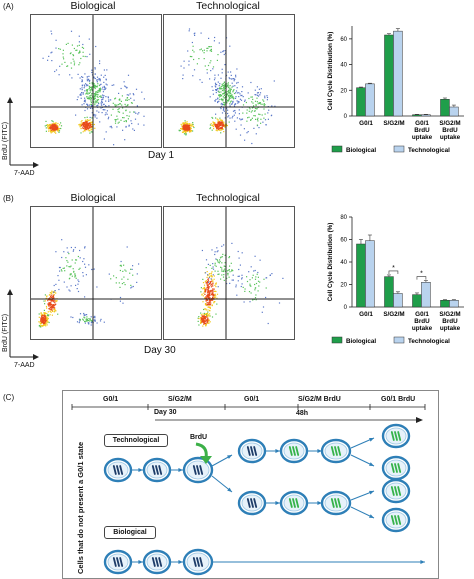 The image size is (474, 579). What do you see at coordinates (96, 273) in the screenshot?
I see `flow-scatter-b-biological` at bounding box center [96, 273].